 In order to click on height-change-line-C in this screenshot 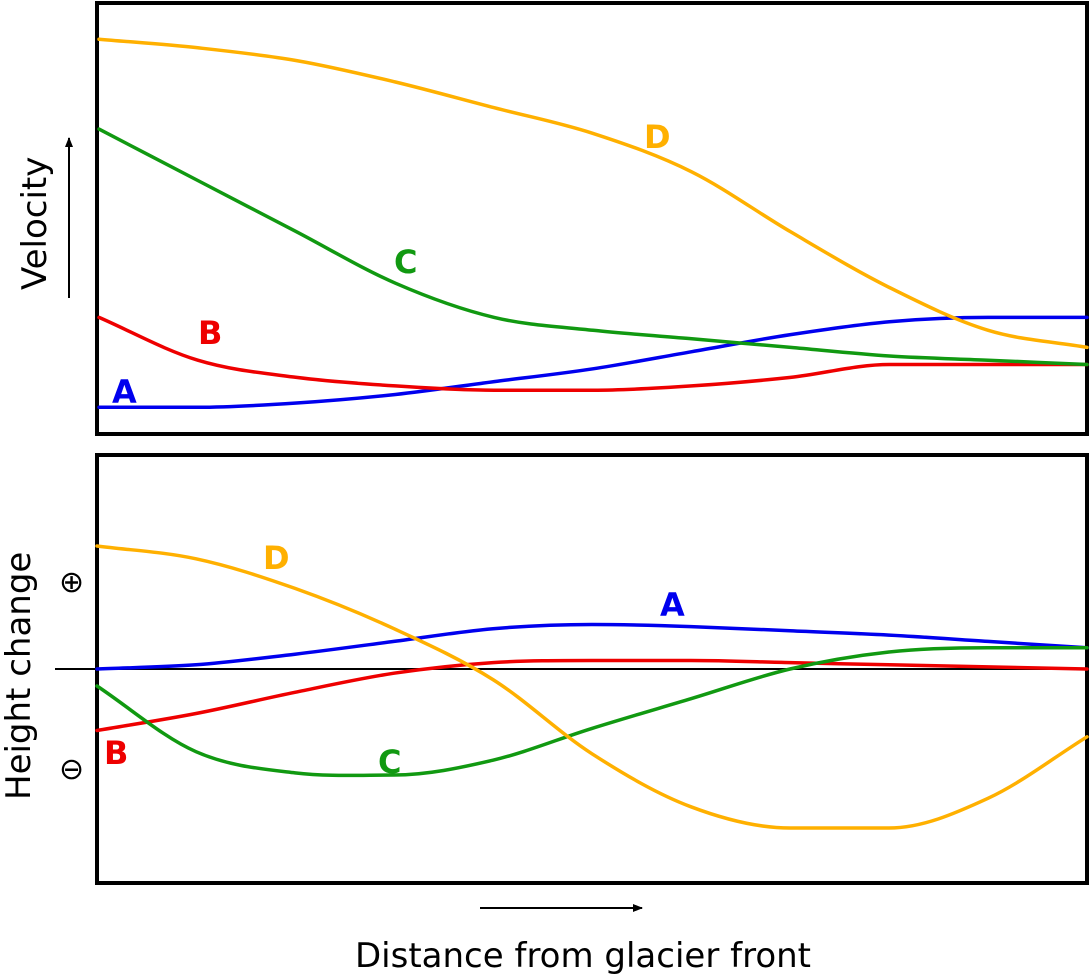, I will do `click(592, 712)`.